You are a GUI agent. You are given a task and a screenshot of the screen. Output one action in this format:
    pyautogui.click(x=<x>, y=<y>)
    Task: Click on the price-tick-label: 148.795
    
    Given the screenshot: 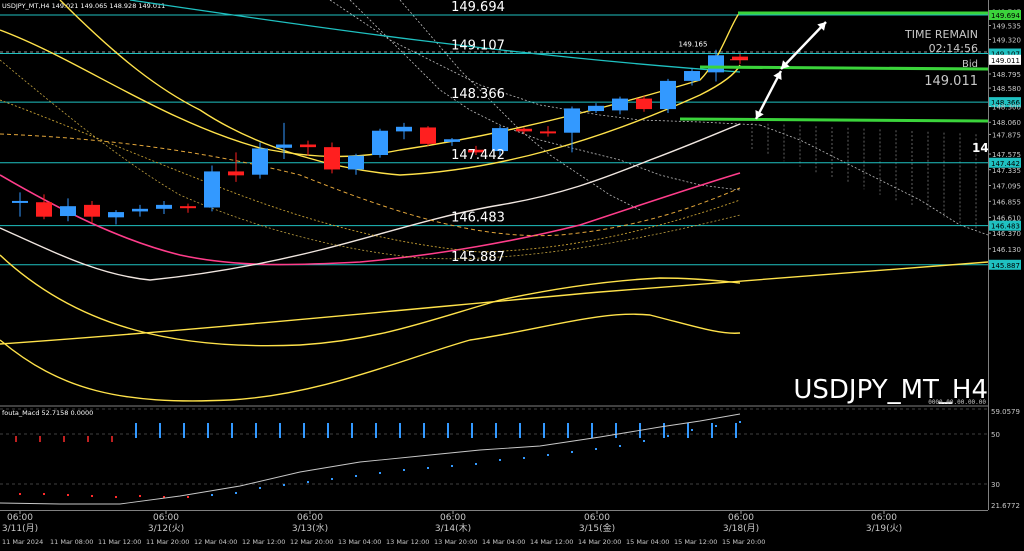 What is the action you would take?
    pyautogui.click(x=1006, y=75)
    